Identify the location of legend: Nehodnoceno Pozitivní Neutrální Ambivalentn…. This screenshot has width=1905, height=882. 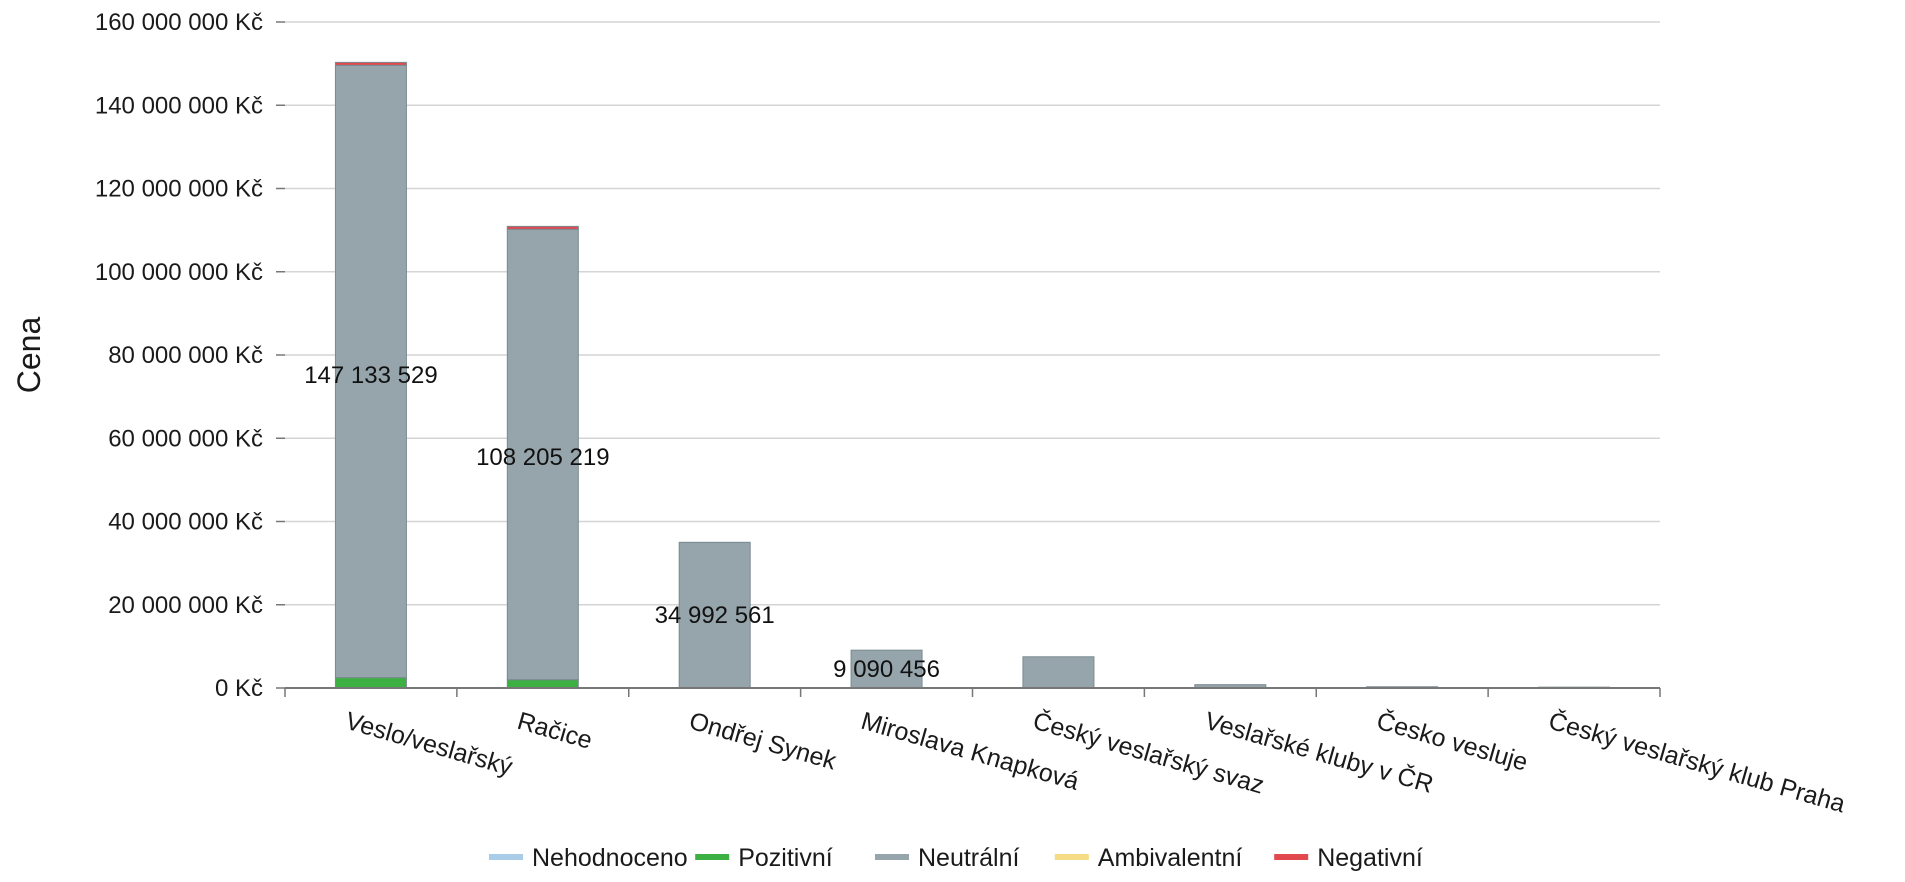
(956, 858).